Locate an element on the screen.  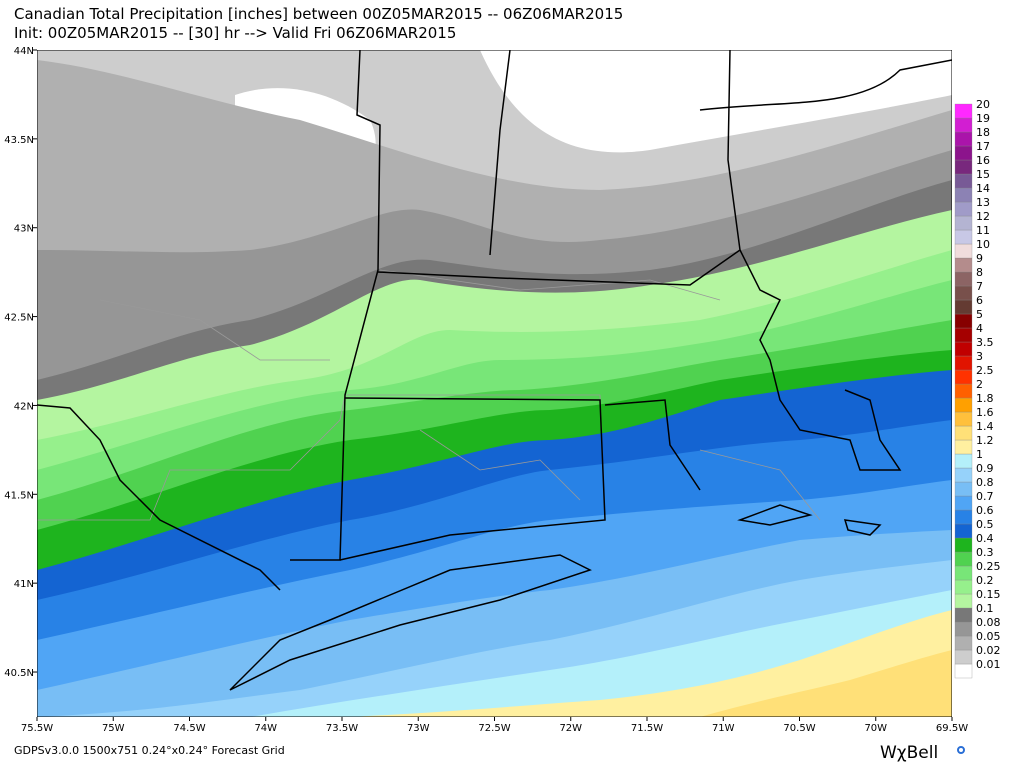
colorbar-label: 11 is located at coordinates (983, 230).